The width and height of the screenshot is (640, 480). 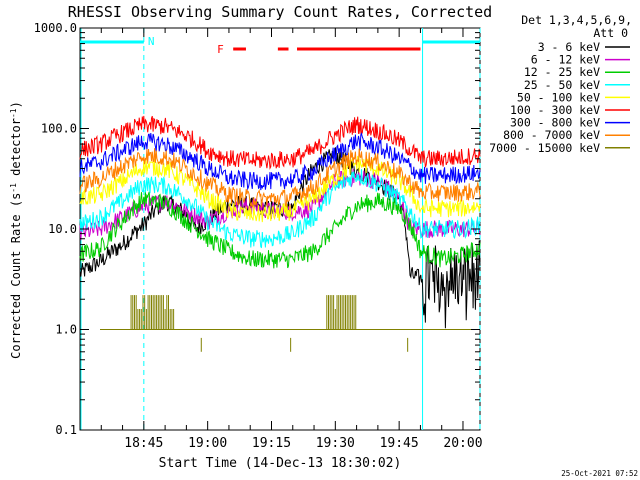 I want to click on legend-label: 800 - 7000 keV, so click(x=551, y=135).